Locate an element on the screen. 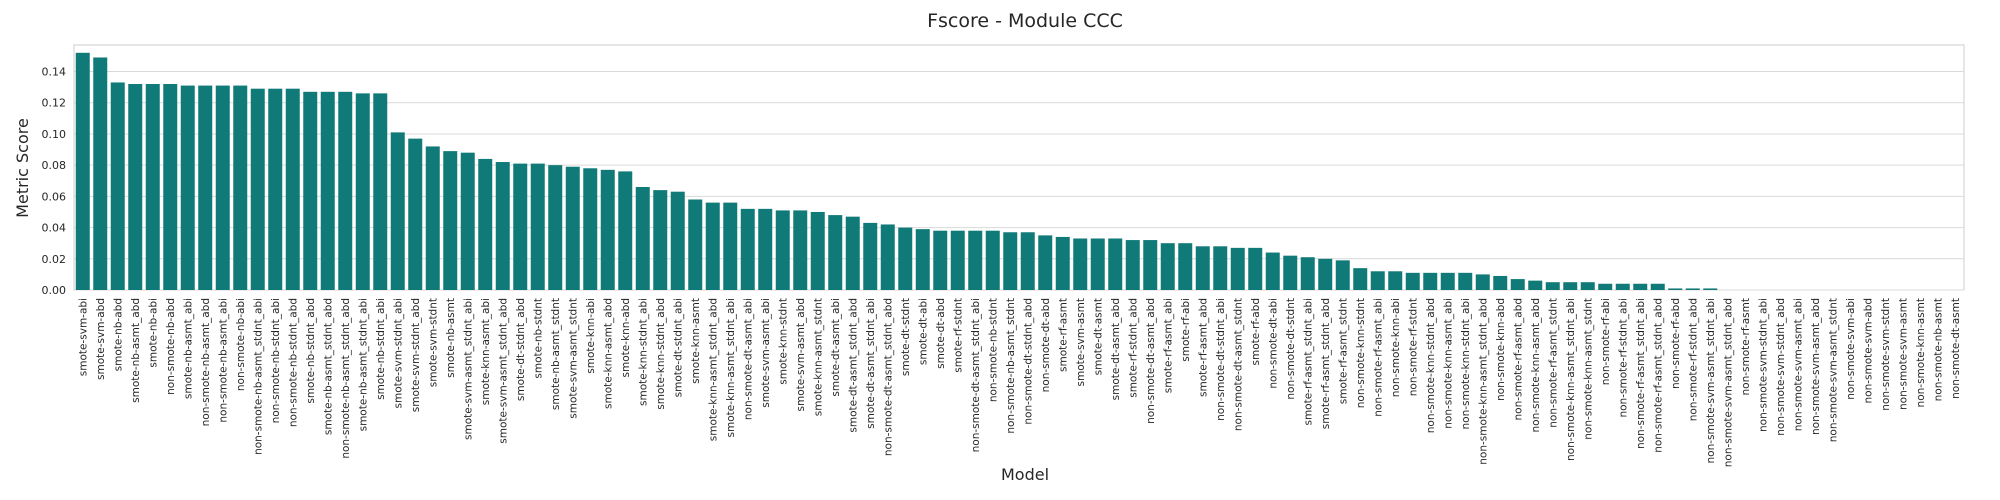 This screenshot has height=500, width=2000. y-tick-label: 0.06 is located at coordinates (54, 196).